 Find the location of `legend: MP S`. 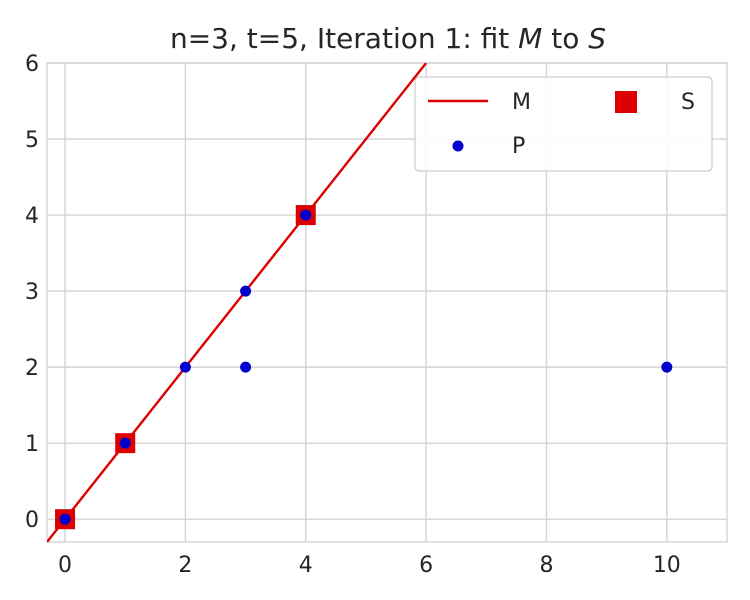

legend: MP S is located at coordinates (563, 124).